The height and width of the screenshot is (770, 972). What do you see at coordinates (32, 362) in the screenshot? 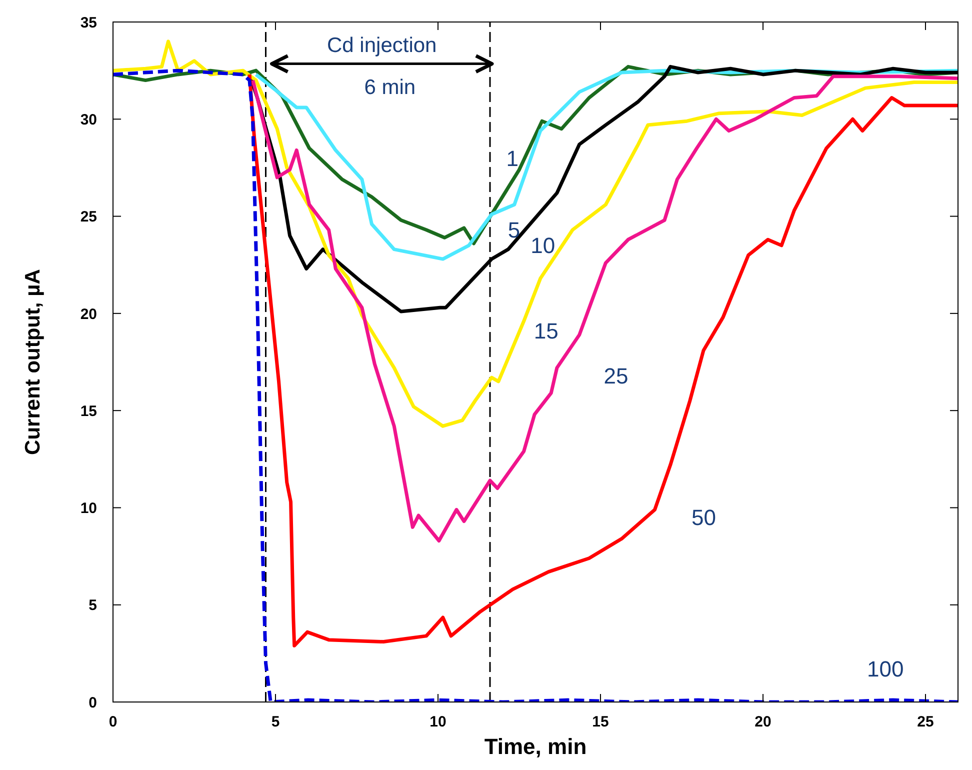
I see `y-axis-title: Current output, µA` at bounding box center [32, 362].